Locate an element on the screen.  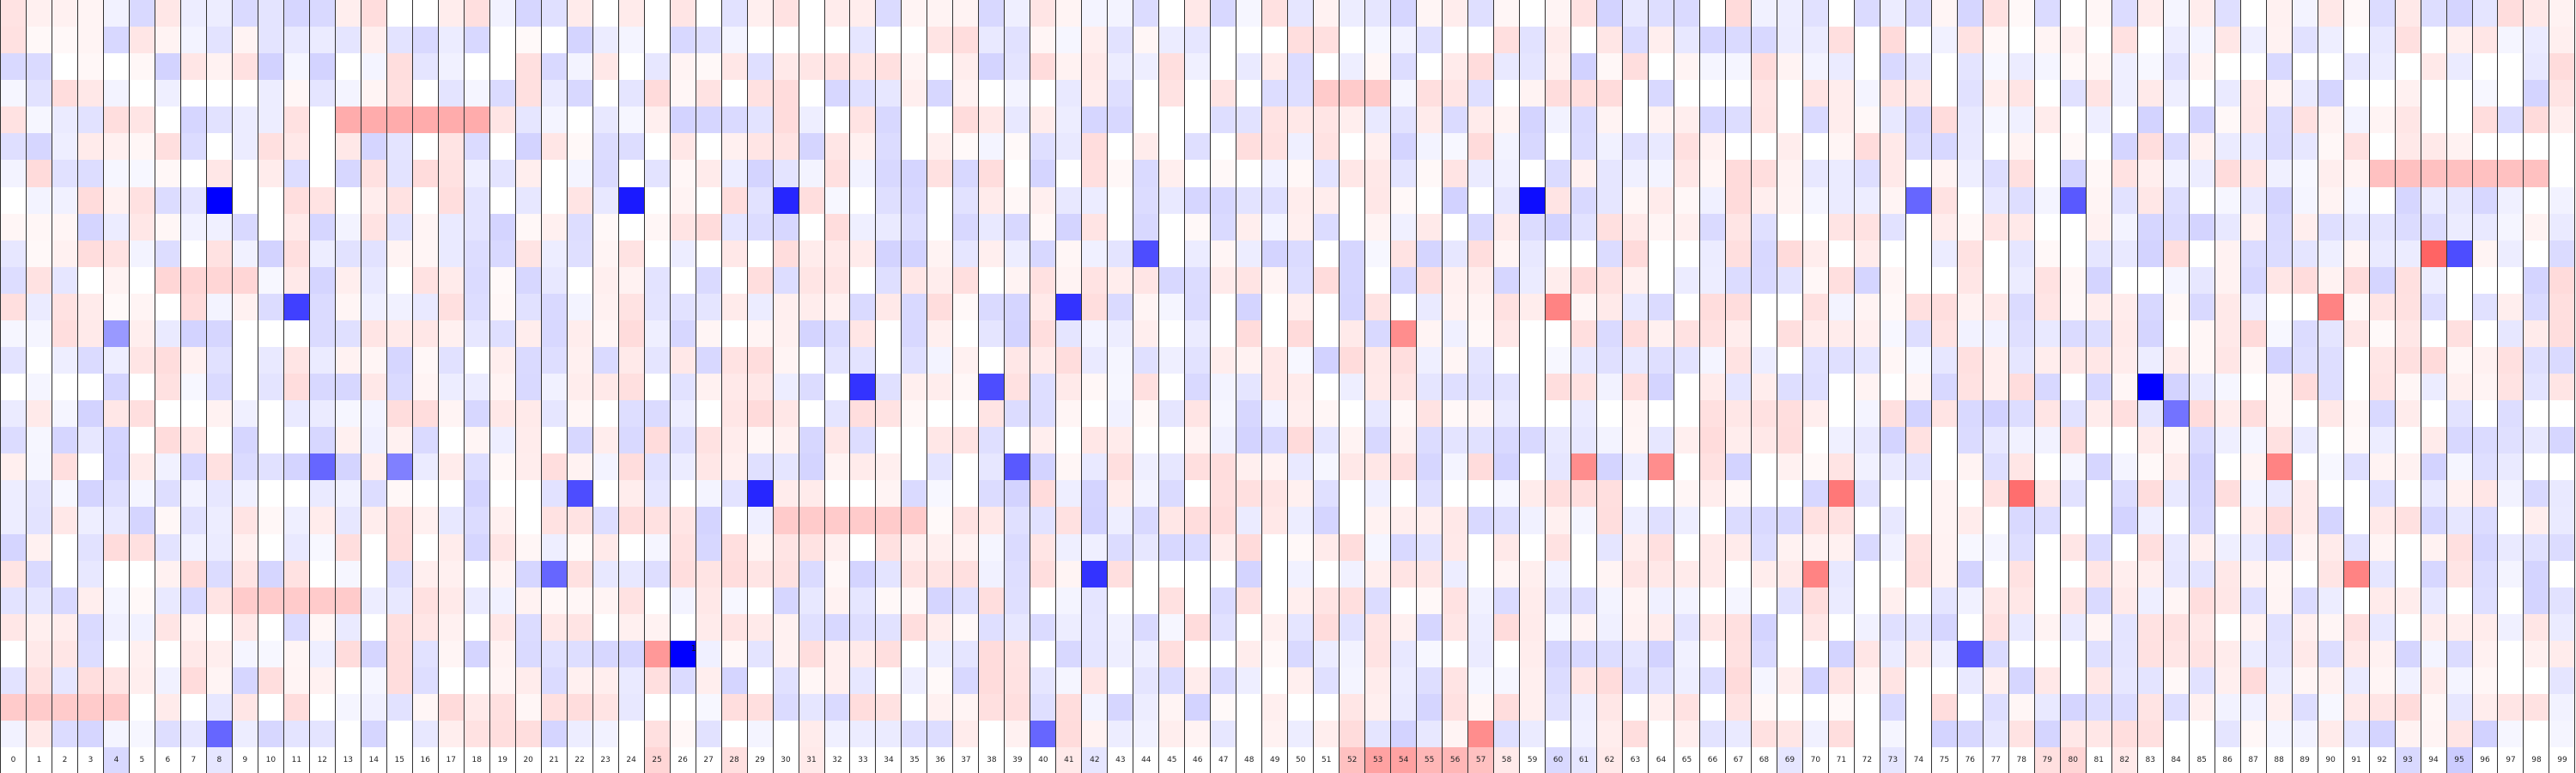
column-label: 73 is located at coordinates (1893, 760).